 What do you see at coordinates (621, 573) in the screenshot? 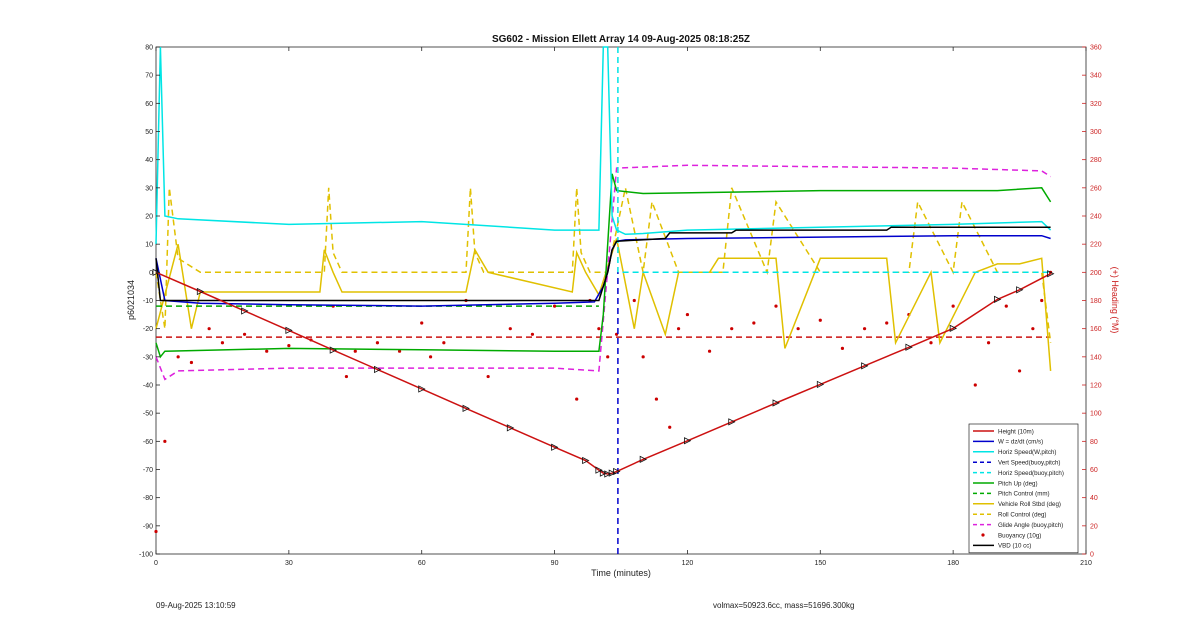
I see `x-axis-label: Time (minutes)` at bounding box center [621, 573].